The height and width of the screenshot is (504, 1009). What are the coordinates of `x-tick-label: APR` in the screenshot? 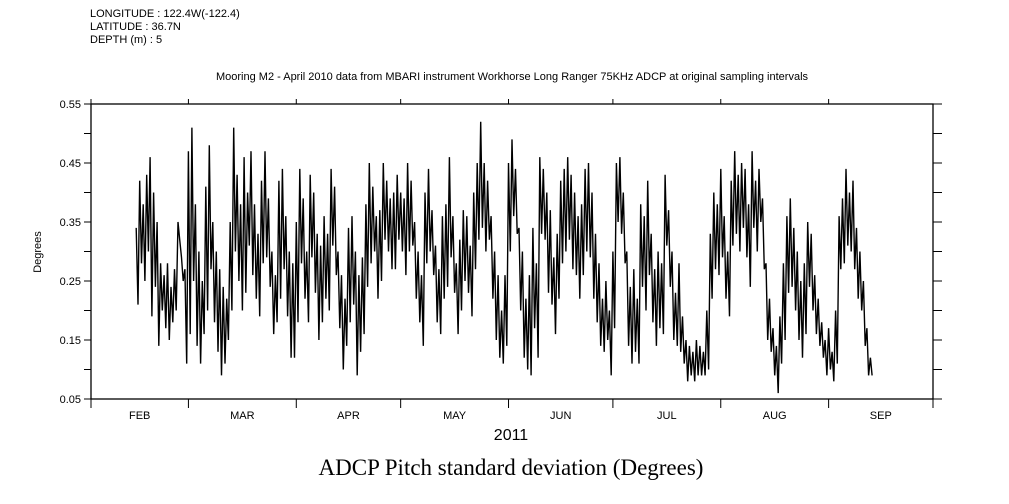 It's located at (348, 416).